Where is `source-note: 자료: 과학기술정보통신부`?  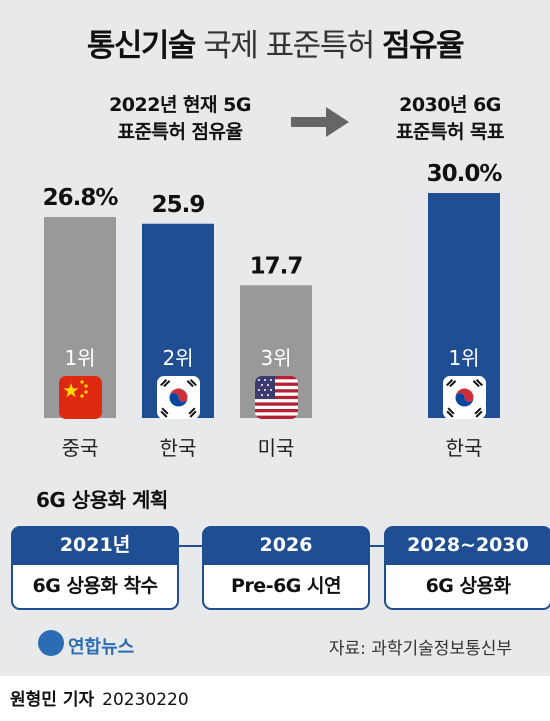
source-note: 자료: 과학기술정보통신부 is located at coordinates (420, 649).